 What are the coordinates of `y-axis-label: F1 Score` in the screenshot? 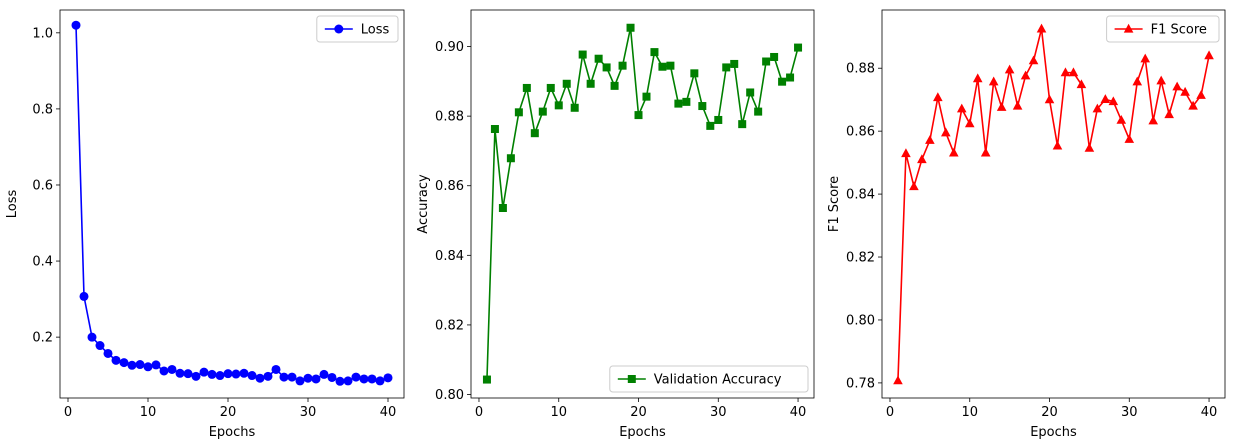 It's located at (834, 204).